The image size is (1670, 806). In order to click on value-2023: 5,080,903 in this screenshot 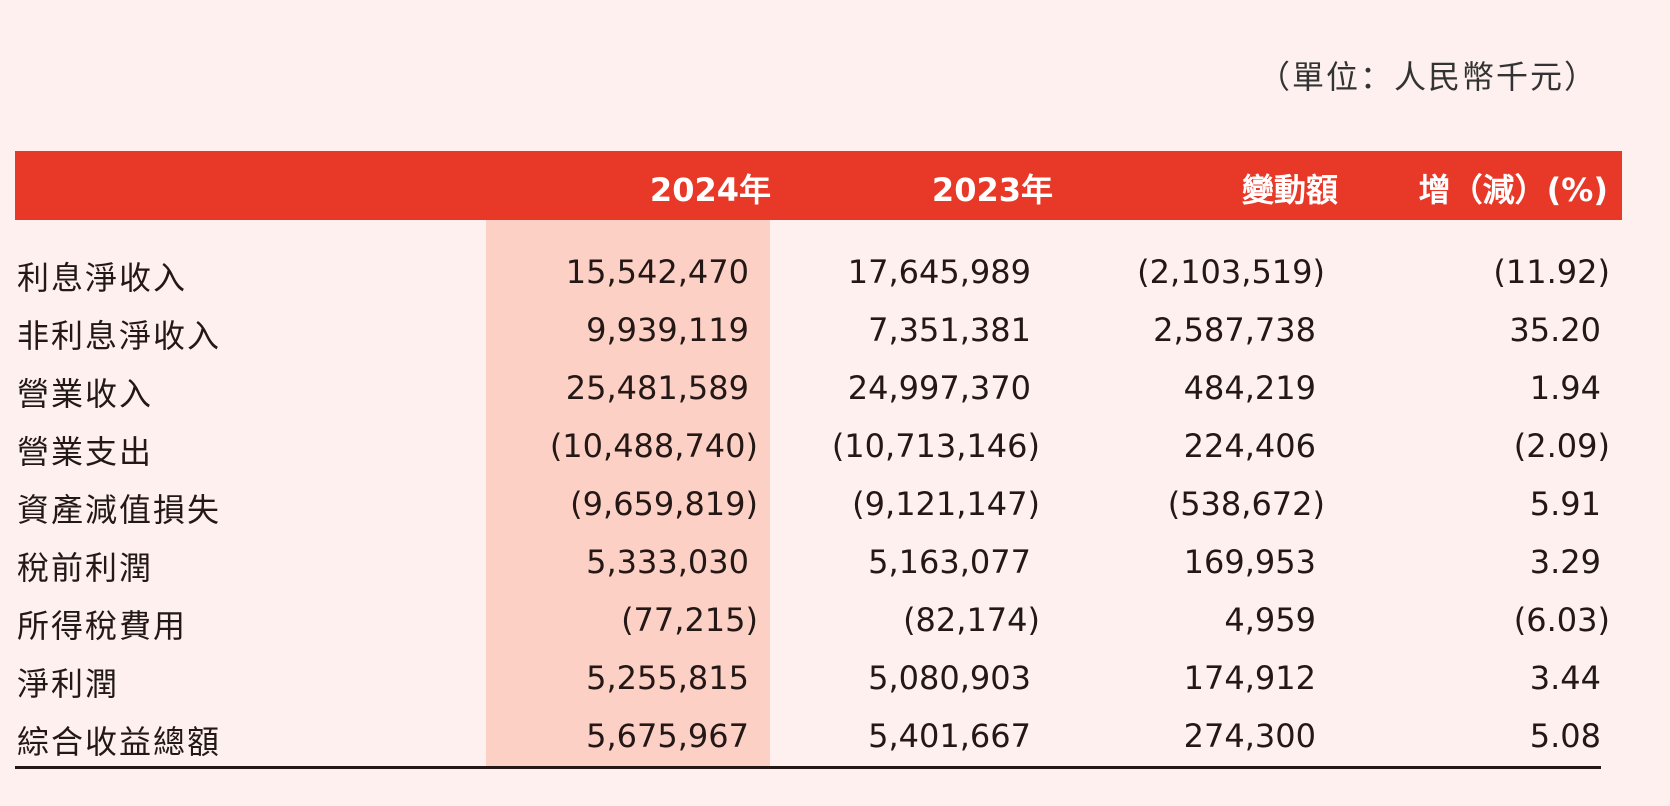, I will do `click(949, 678)`.